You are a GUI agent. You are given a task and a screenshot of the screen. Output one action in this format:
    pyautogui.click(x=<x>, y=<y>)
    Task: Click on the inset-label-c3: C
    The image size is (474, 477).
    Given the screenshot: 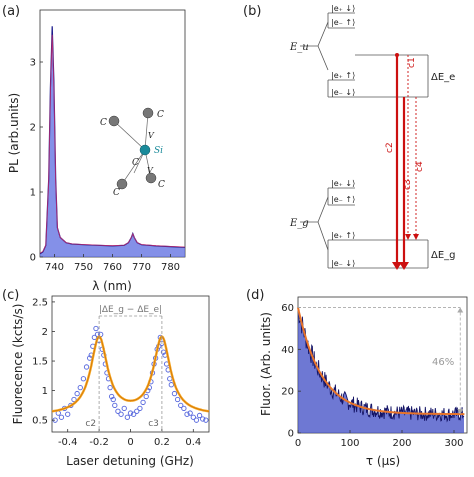 What is the action you would take?
    pyautogui.click(x=116, y=193)
    